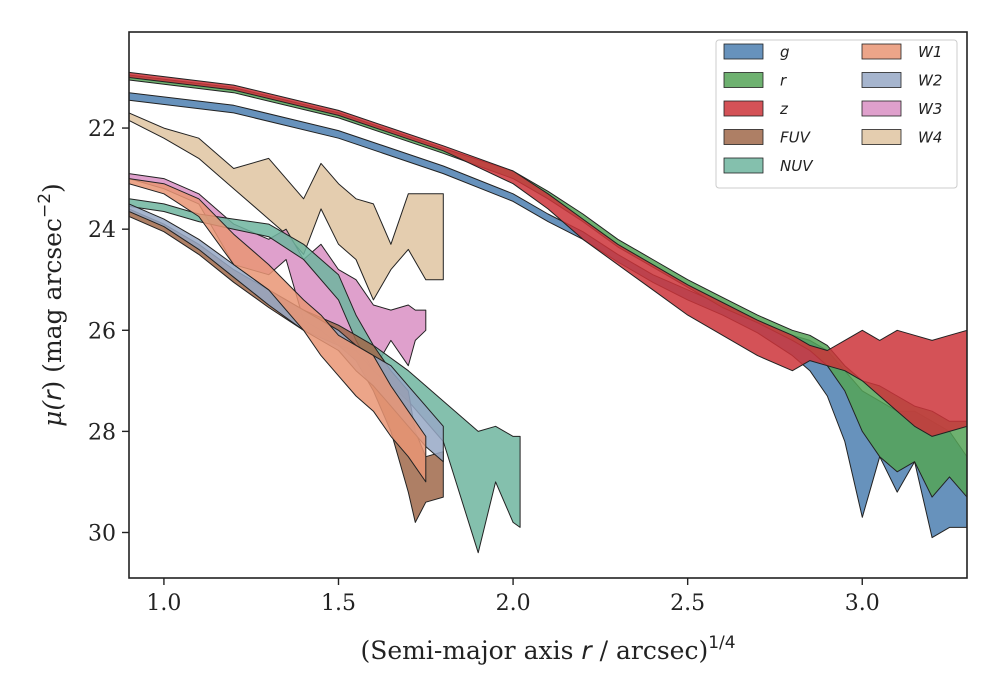 Image resolution: width=1000 pixels, height=700 pixels. What do you see at coordinates (102, 129) in the screenshot?
I see `y-tick-label: 22` at bounding box center [102, 129].